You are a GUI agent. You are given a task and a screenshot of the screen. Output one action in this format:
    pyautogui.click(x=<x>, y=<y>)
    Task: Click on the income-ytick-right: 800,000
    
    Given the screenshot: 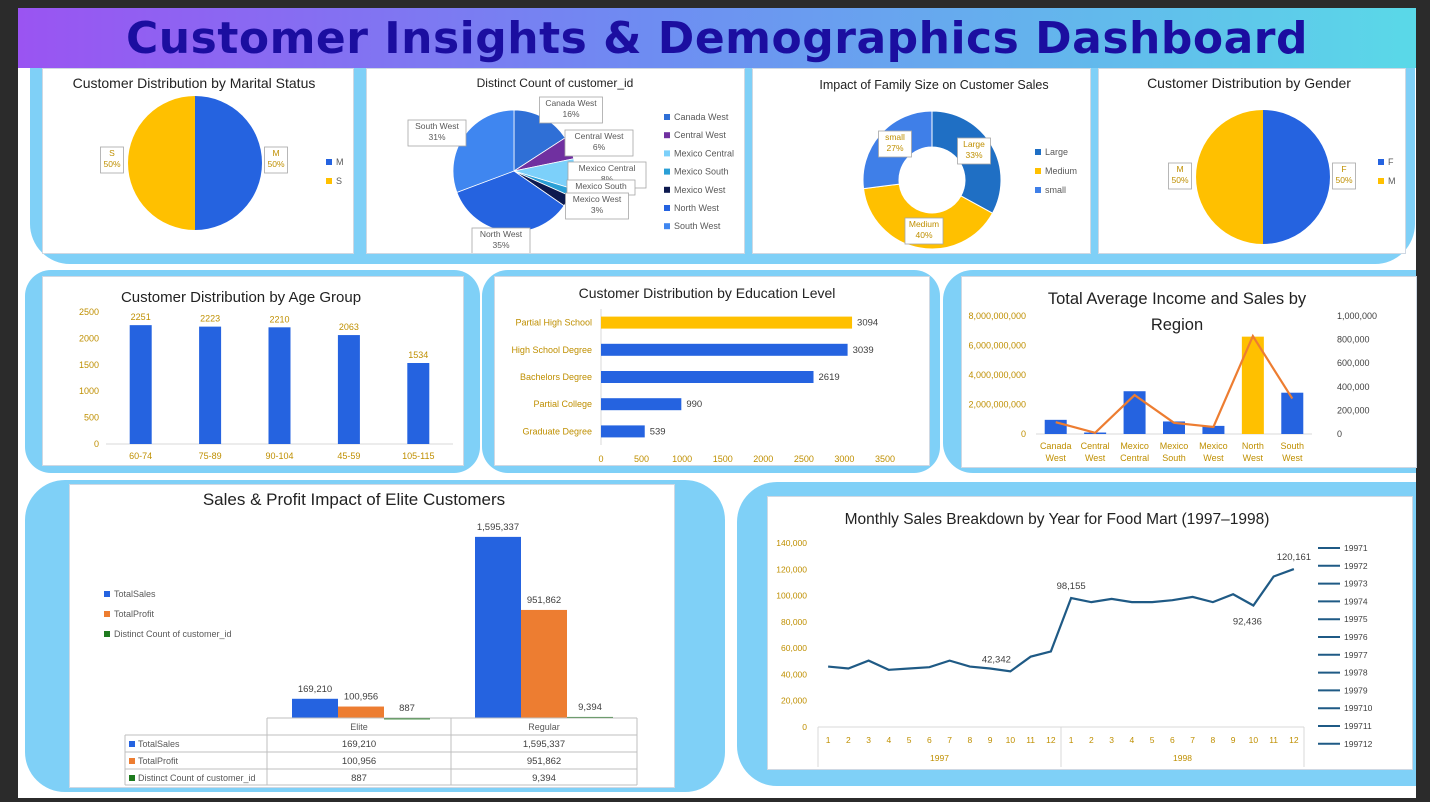 What is the action you would take?
    pyautogui.click(x=1353, y=340)
    